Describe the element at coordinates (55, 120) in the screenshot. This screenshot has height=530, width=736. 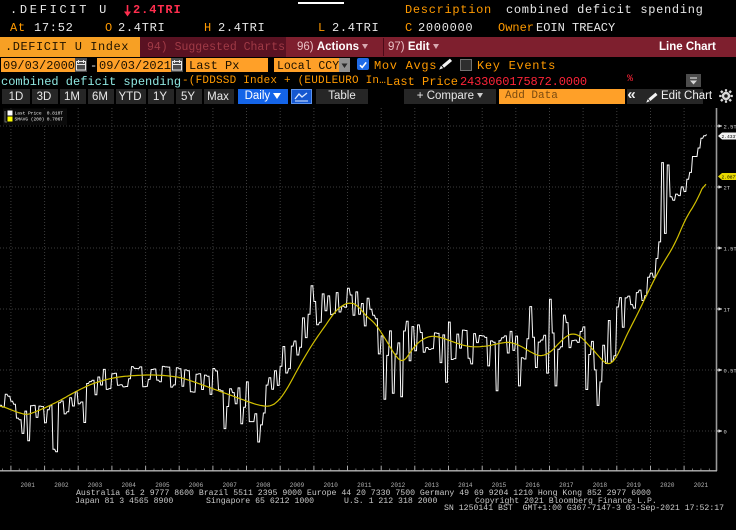
I see `svg-text: 0.706T` at that location.